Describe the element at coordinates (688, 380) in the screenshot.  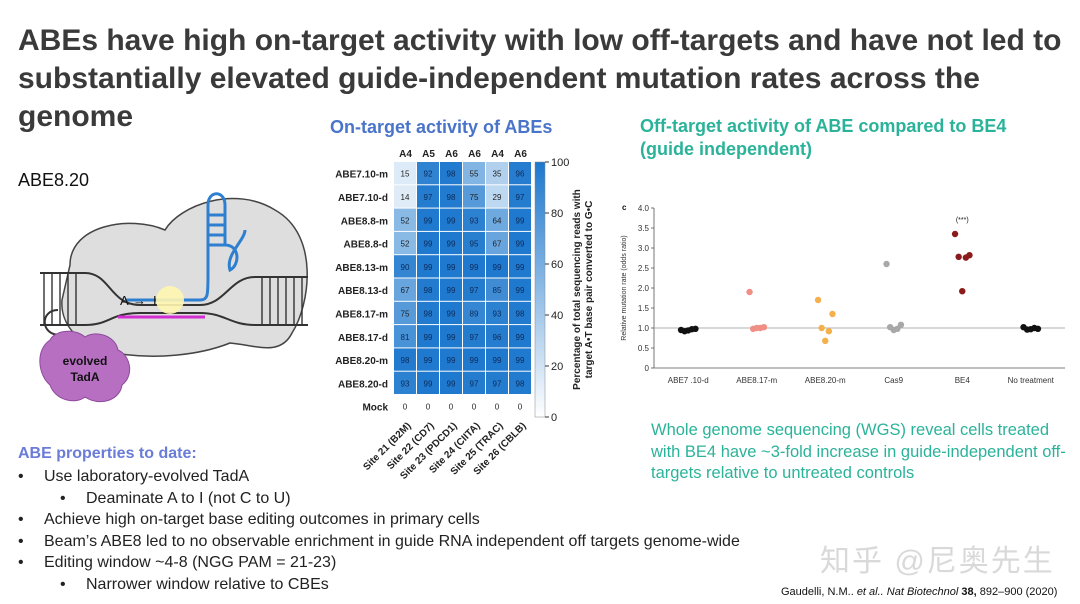
I see `x-tick-label: ABE7 .10-d` at that location.